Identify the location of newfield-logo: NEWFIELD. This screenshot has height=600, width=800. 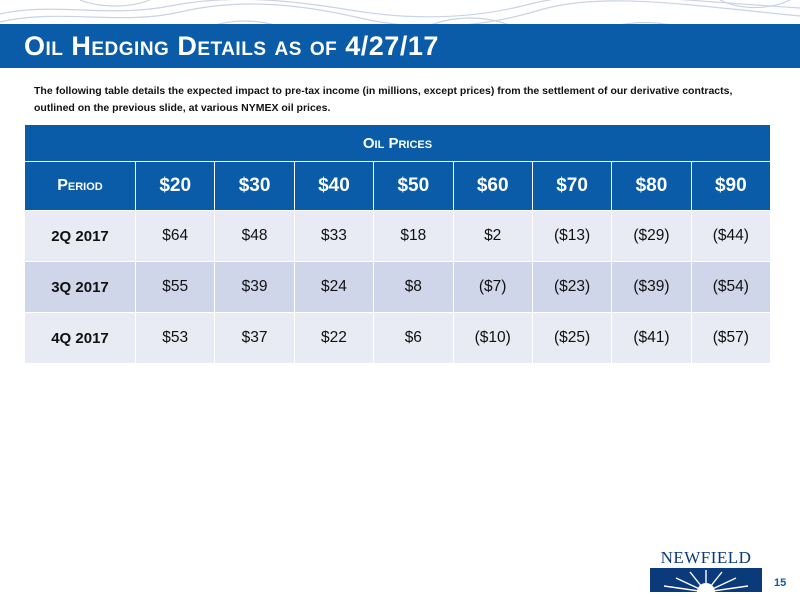
(706, 570).